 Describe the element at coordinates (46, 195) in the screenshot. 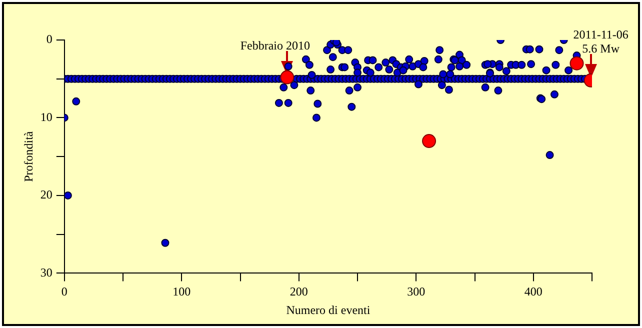

I see `y-tick-label: 20` at that location.